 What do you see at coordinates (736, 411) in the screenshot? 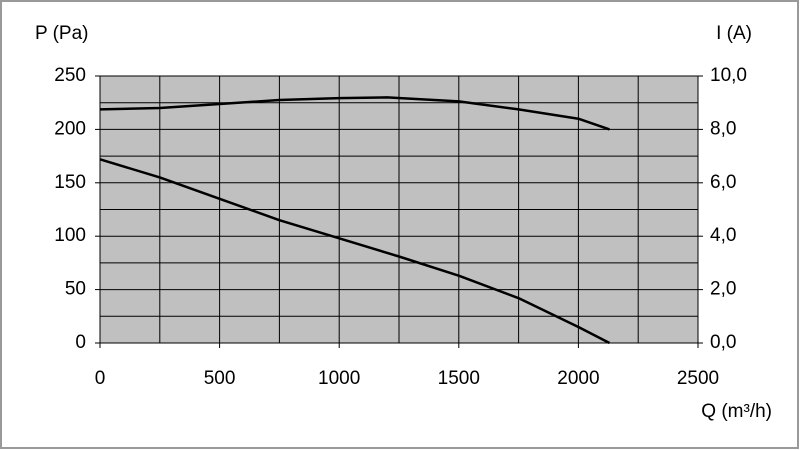
I see `x-axis-label: Q (m³/h)` at bounding box center [736, 411].